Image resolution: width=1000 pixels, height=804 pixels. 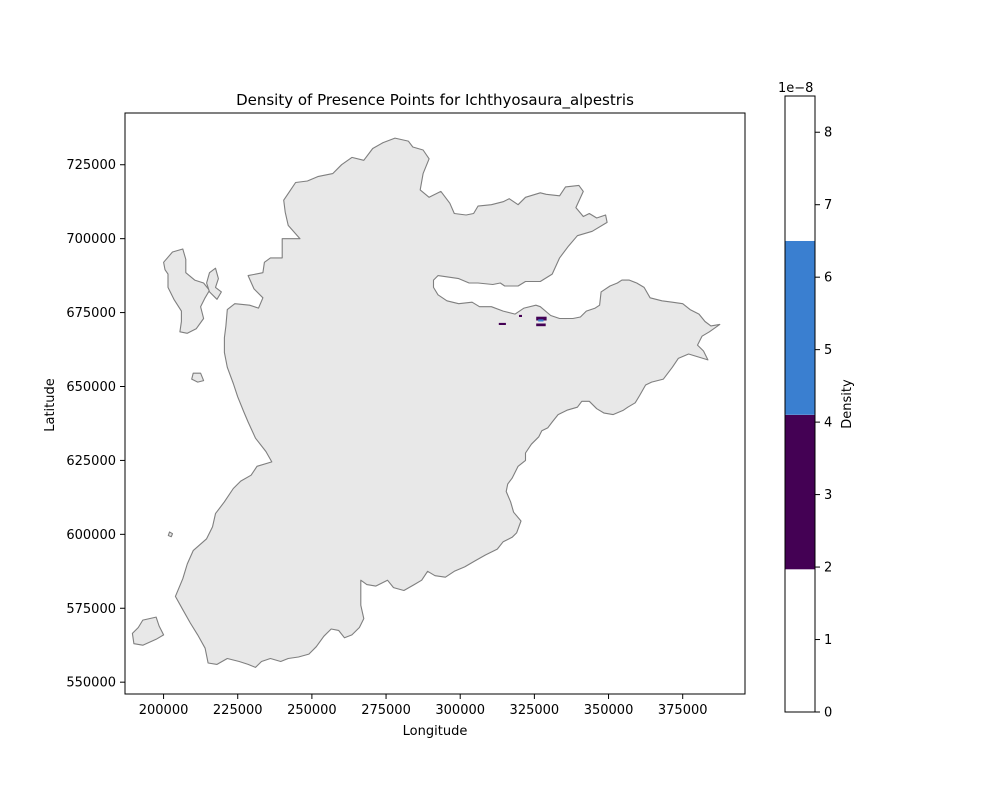 What do you see at coordinates (386, 710) in the screenshot?
I see `x-tick-label: 275000` at bounding box center [386, 710].